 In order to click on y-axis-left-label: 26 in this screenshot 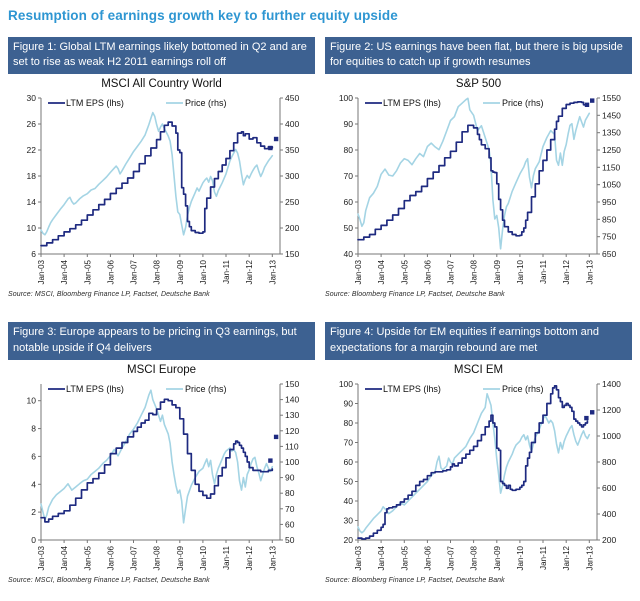, I will do `click(32, 124)`.